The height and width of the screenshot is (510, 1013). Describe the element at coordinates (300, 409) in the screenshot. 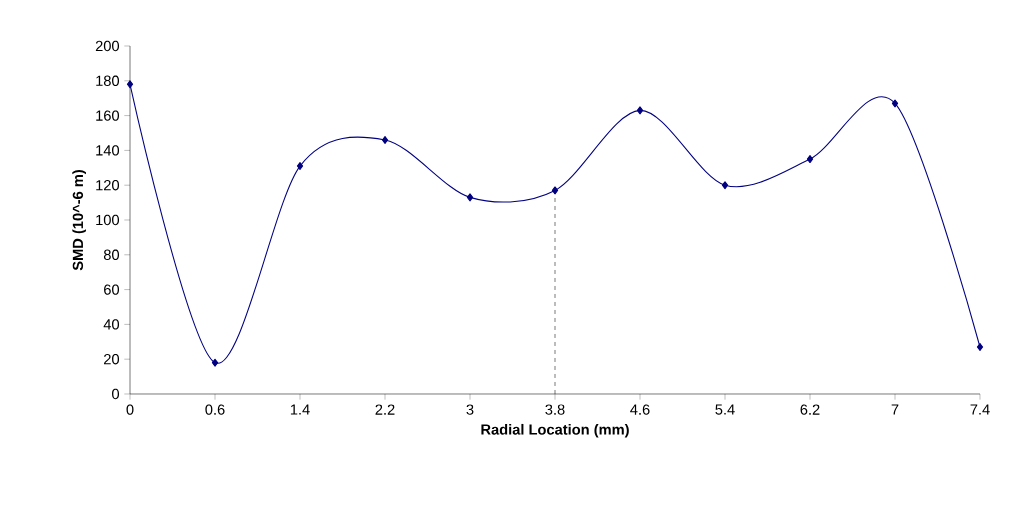

I see `x-tick-label: 1.4` at that location.